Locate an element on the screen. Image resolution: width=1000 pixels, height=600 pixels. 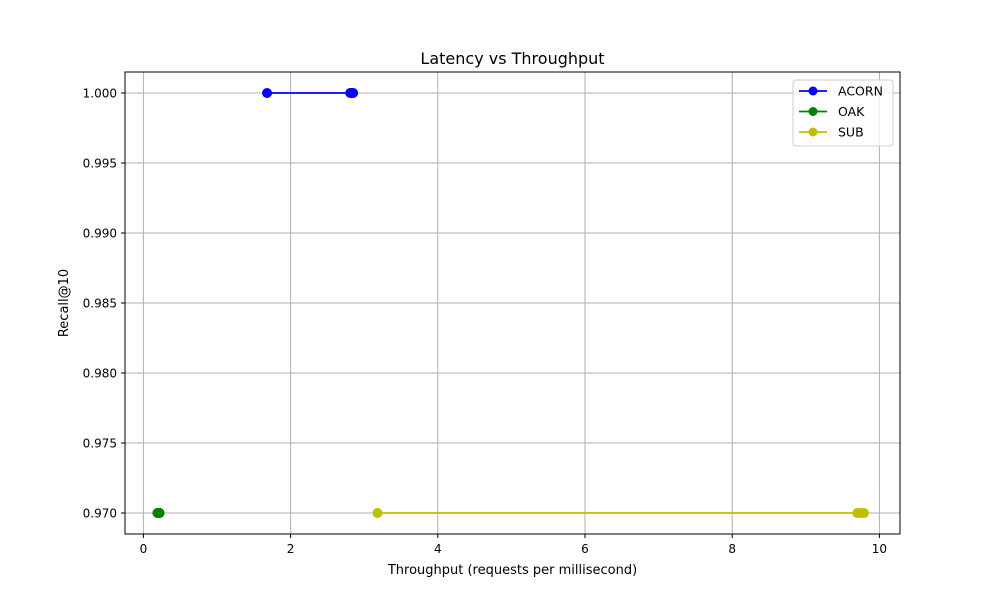
legend-entries: ACORN OAK SUB is located at coordinates (841, 112).